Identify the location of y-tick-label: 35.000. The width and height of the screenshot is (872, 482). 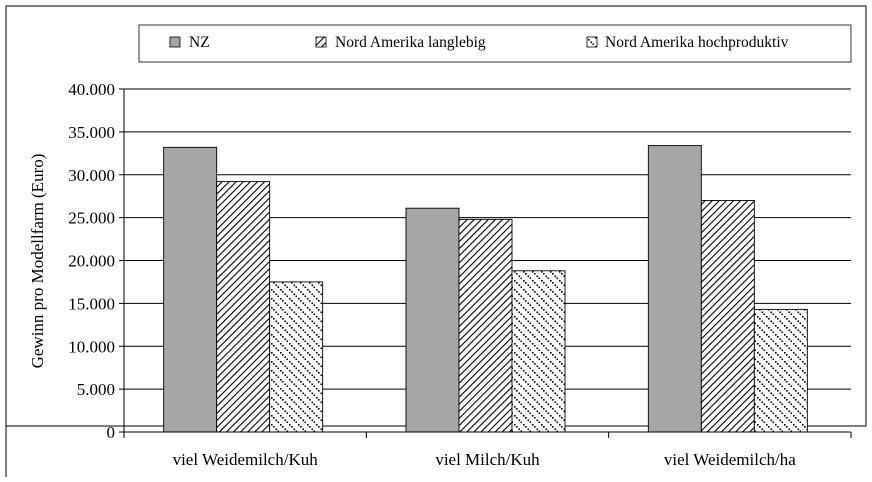
(91, 132).